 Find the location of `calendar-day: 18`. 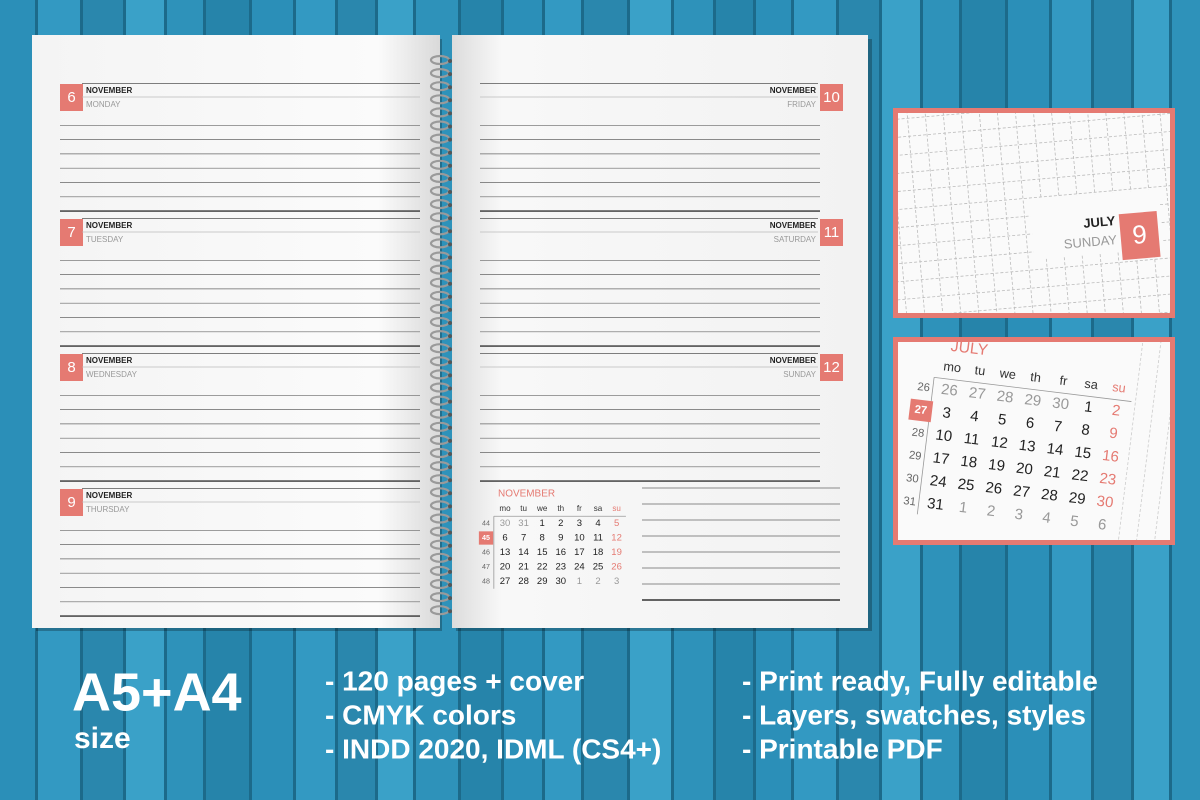

calendar-day: 18 is located at coordinates (598, 552).